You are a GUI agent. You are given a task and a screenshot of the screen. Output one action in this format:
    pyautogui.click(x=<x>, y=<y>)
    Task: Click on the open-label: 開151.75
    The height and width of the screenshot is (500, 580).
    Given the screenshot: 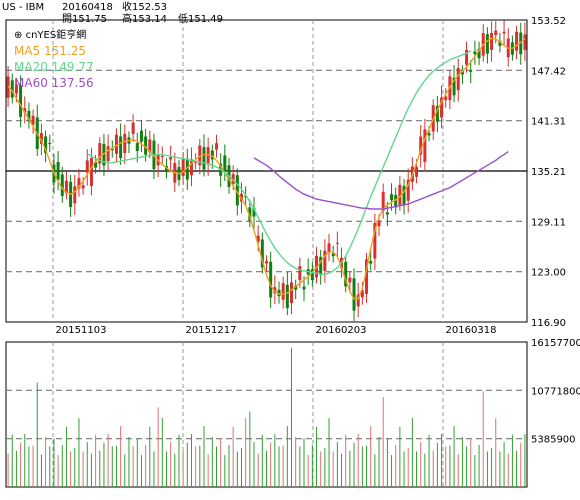 What is the action you would take?
    pyautogui.click(x=84, y=19)
    